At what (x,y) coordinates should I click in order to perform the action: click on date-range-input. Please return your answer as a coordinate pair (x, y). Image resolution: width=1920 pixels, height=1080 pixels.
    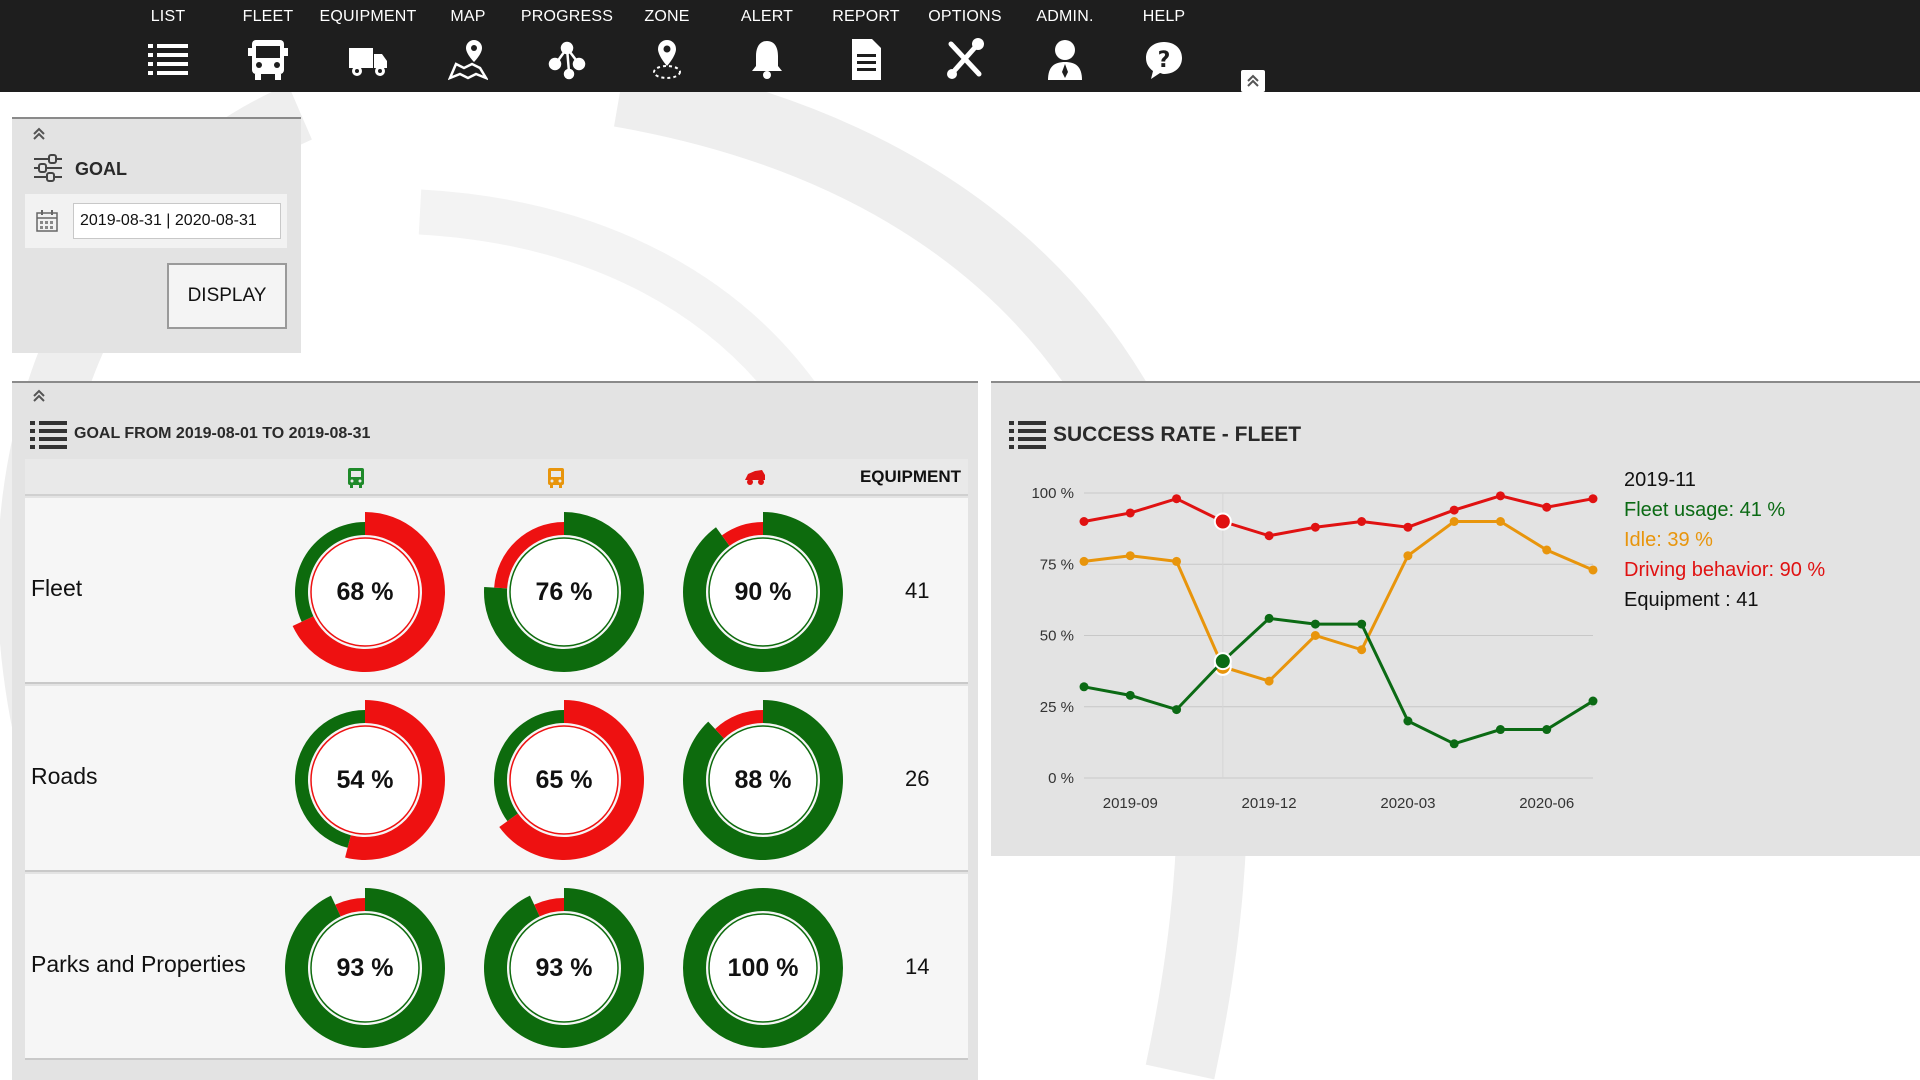
    Looking at the image, I should click on (177, 221).